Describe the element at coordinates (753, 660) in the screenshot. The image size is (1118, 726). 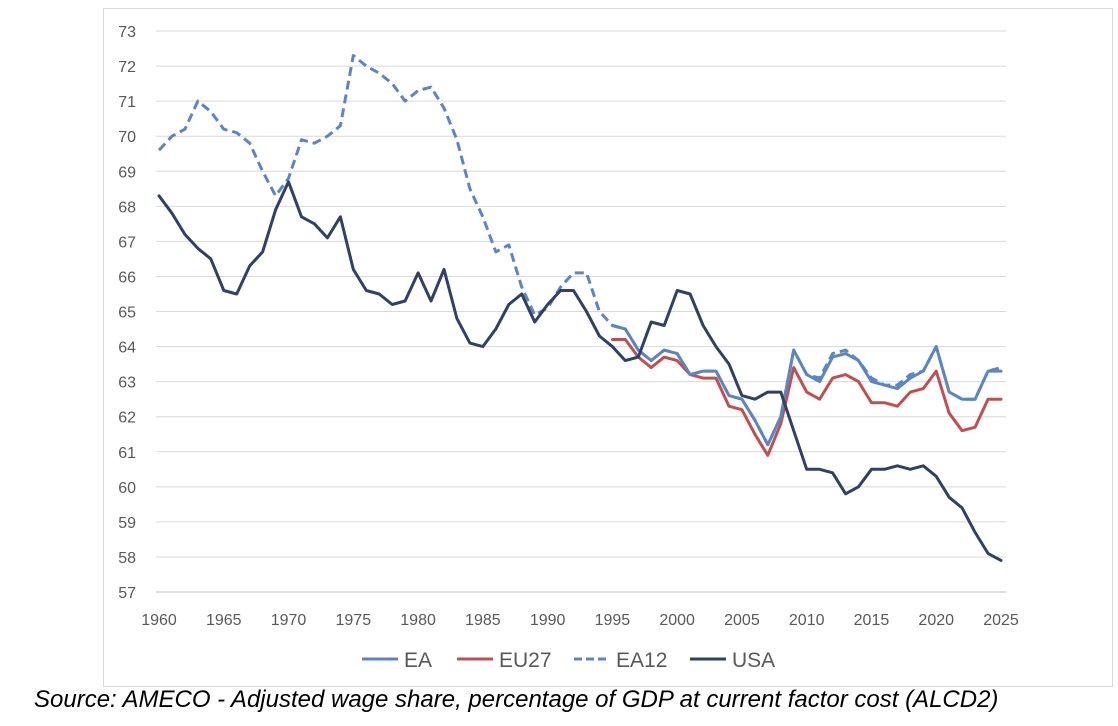
I see `legend-label-usa: USA` at that location.